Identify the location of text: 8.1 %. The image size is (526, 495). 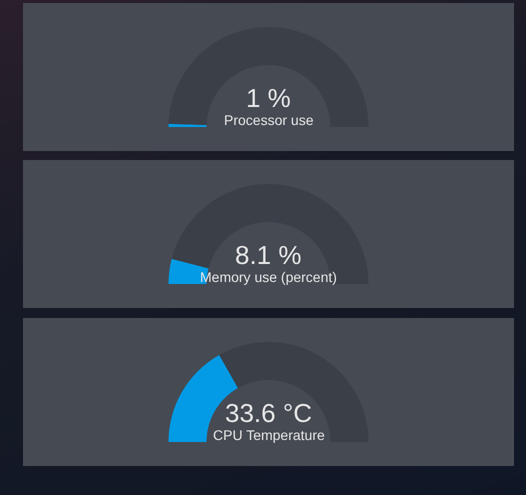
(268, 255).